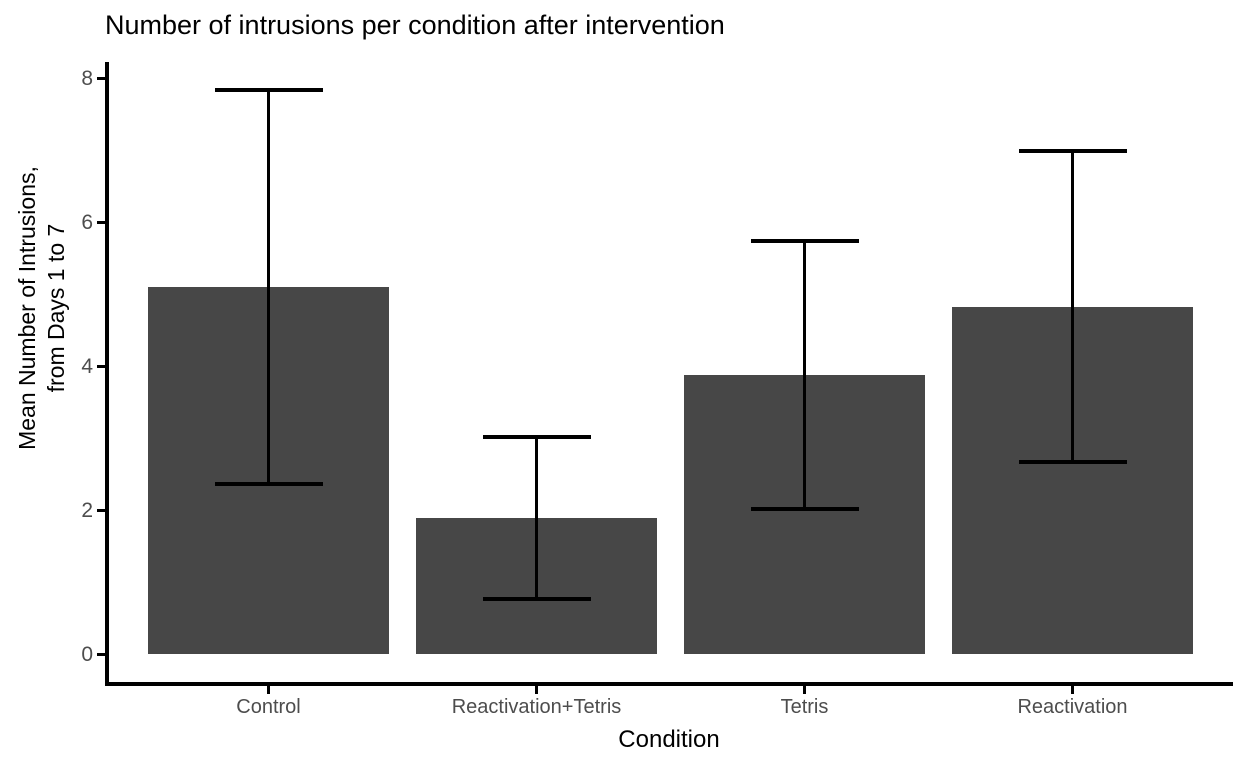 The width and height of the screenshot is (1248, 768). I want to click on error-bar-cap-top-reactivation-tetris, so click(536, 436).